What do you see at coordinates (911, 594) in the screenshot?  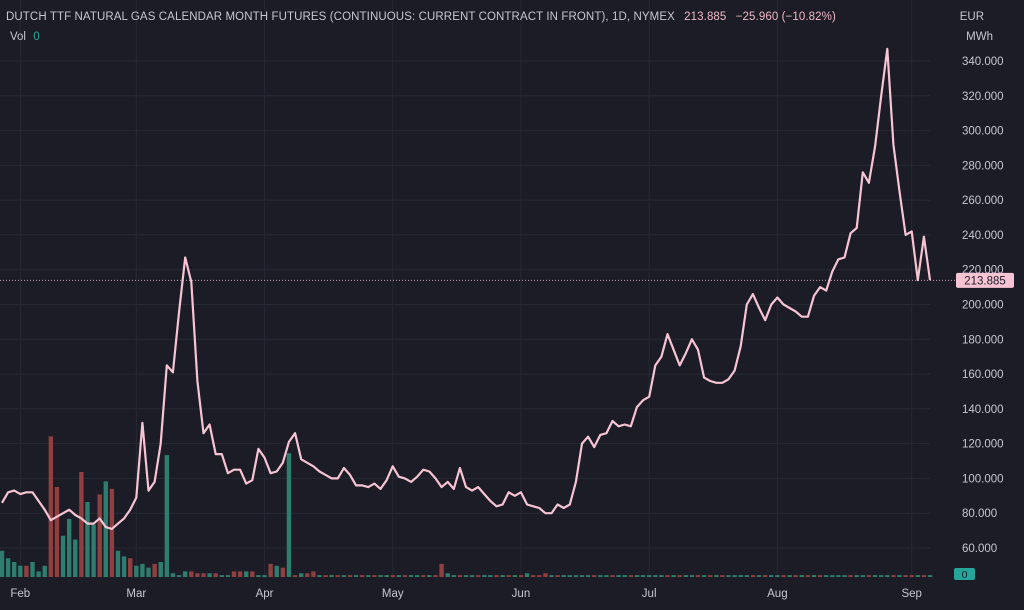 I see `x-tick-label: Sep` at bounding box center [911, 594].